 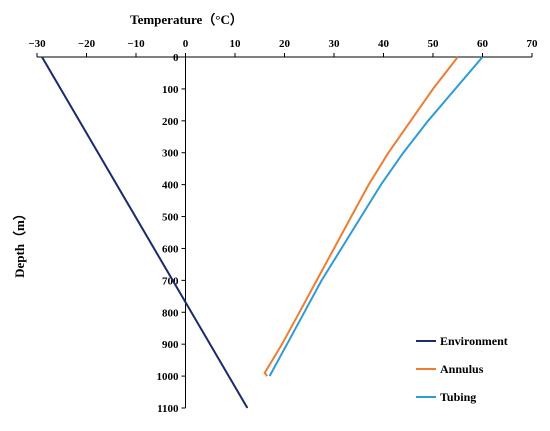 I want to click on y-tick-label: 0, so click(x=176, y=58).